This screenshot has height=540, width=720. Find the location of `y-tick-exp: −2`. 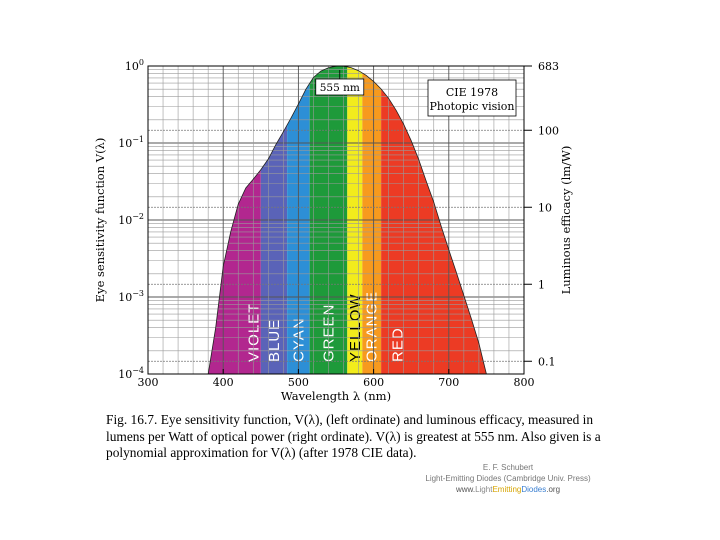

y-tick-exp: −2 is located at coordinates (138, 216).